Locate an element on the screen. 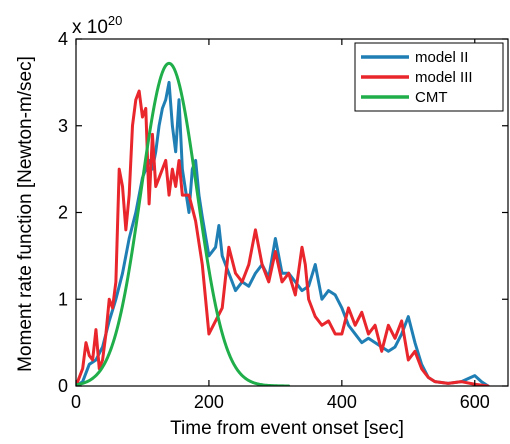 The image size is (510, 444). y-axis-label: Moment rate function [Newton-m/sec] is located at coordinates (25, 214).